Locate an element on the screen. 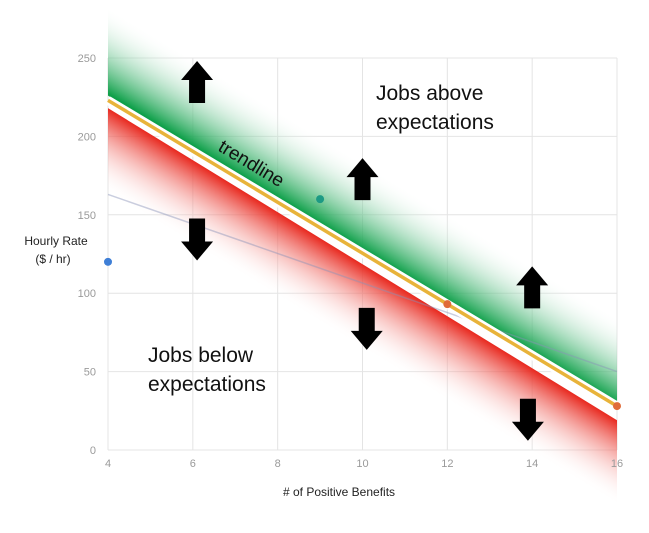 The width and height of the screenshot is (649, 533). x-tick-label: 14 is located at coordinates (532, 464).